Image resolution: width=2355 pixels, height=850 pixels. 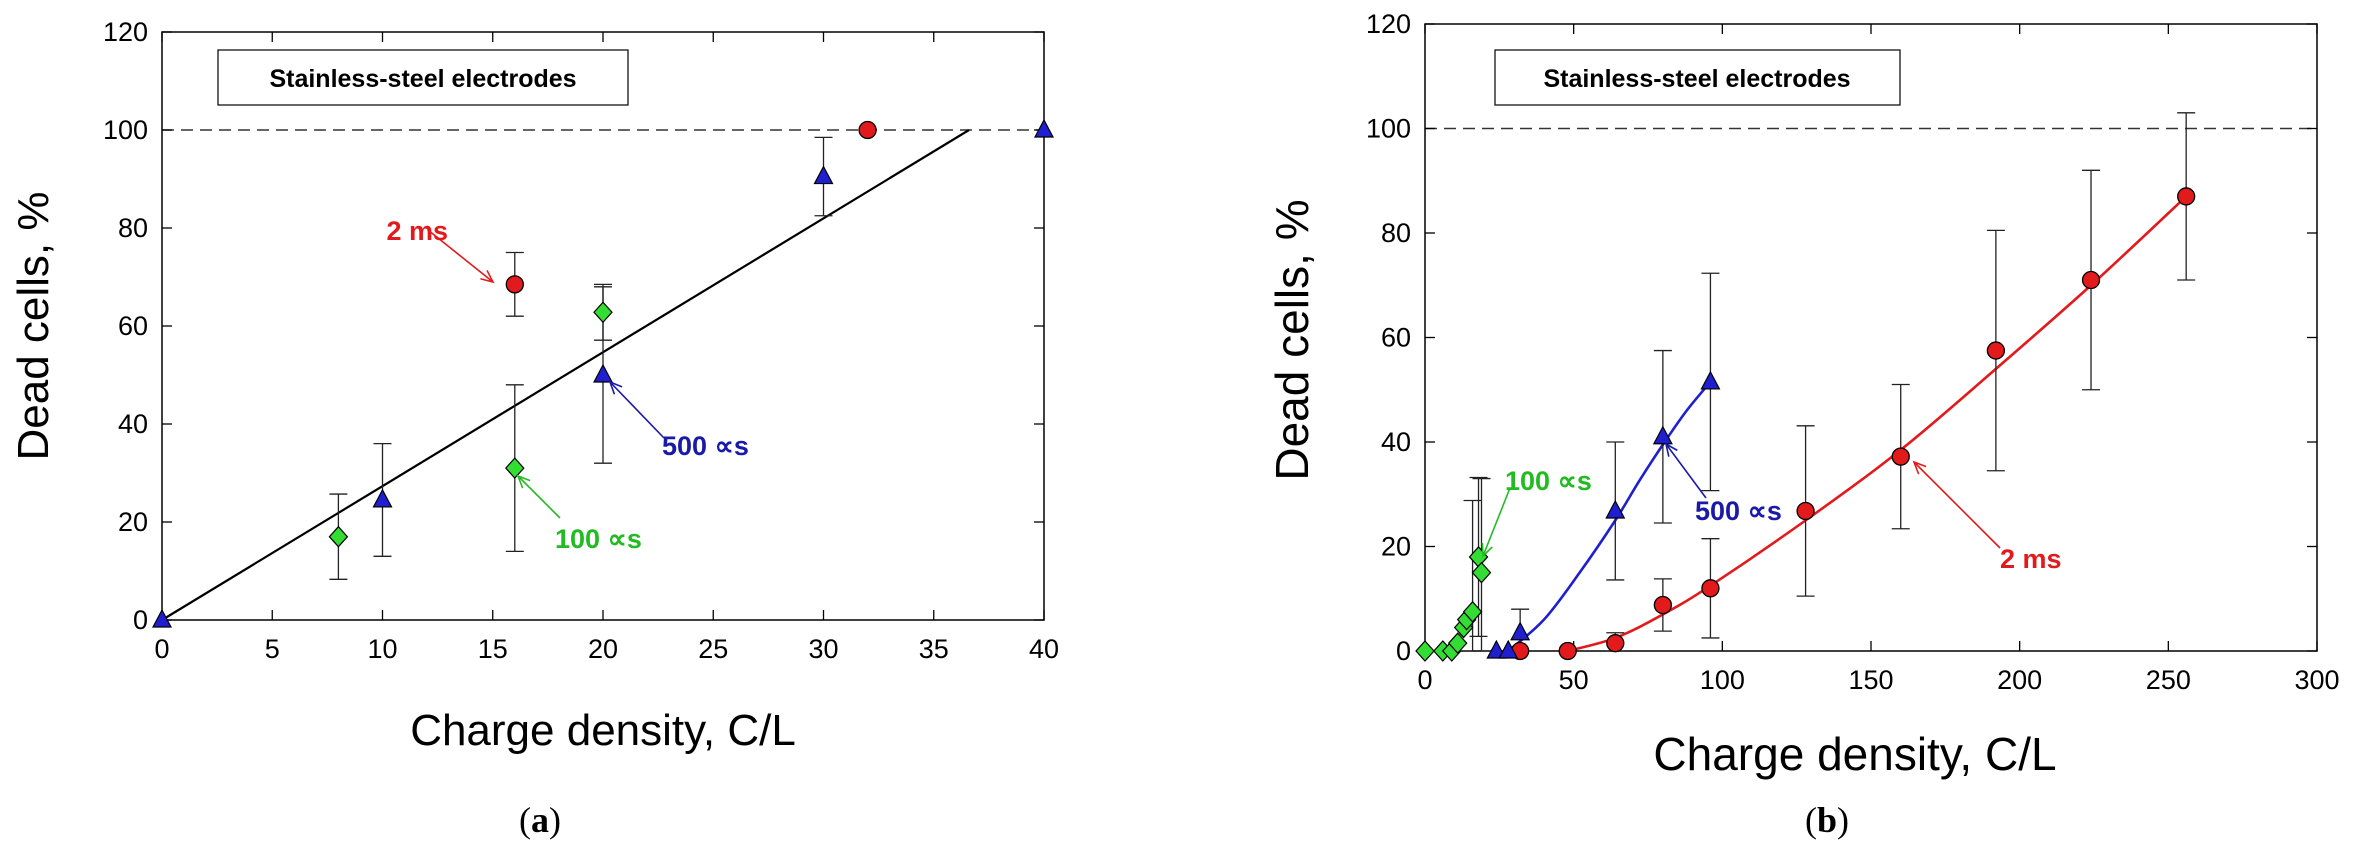 I want to click on x-tick-label: 300, so click(x=2316, y=680).